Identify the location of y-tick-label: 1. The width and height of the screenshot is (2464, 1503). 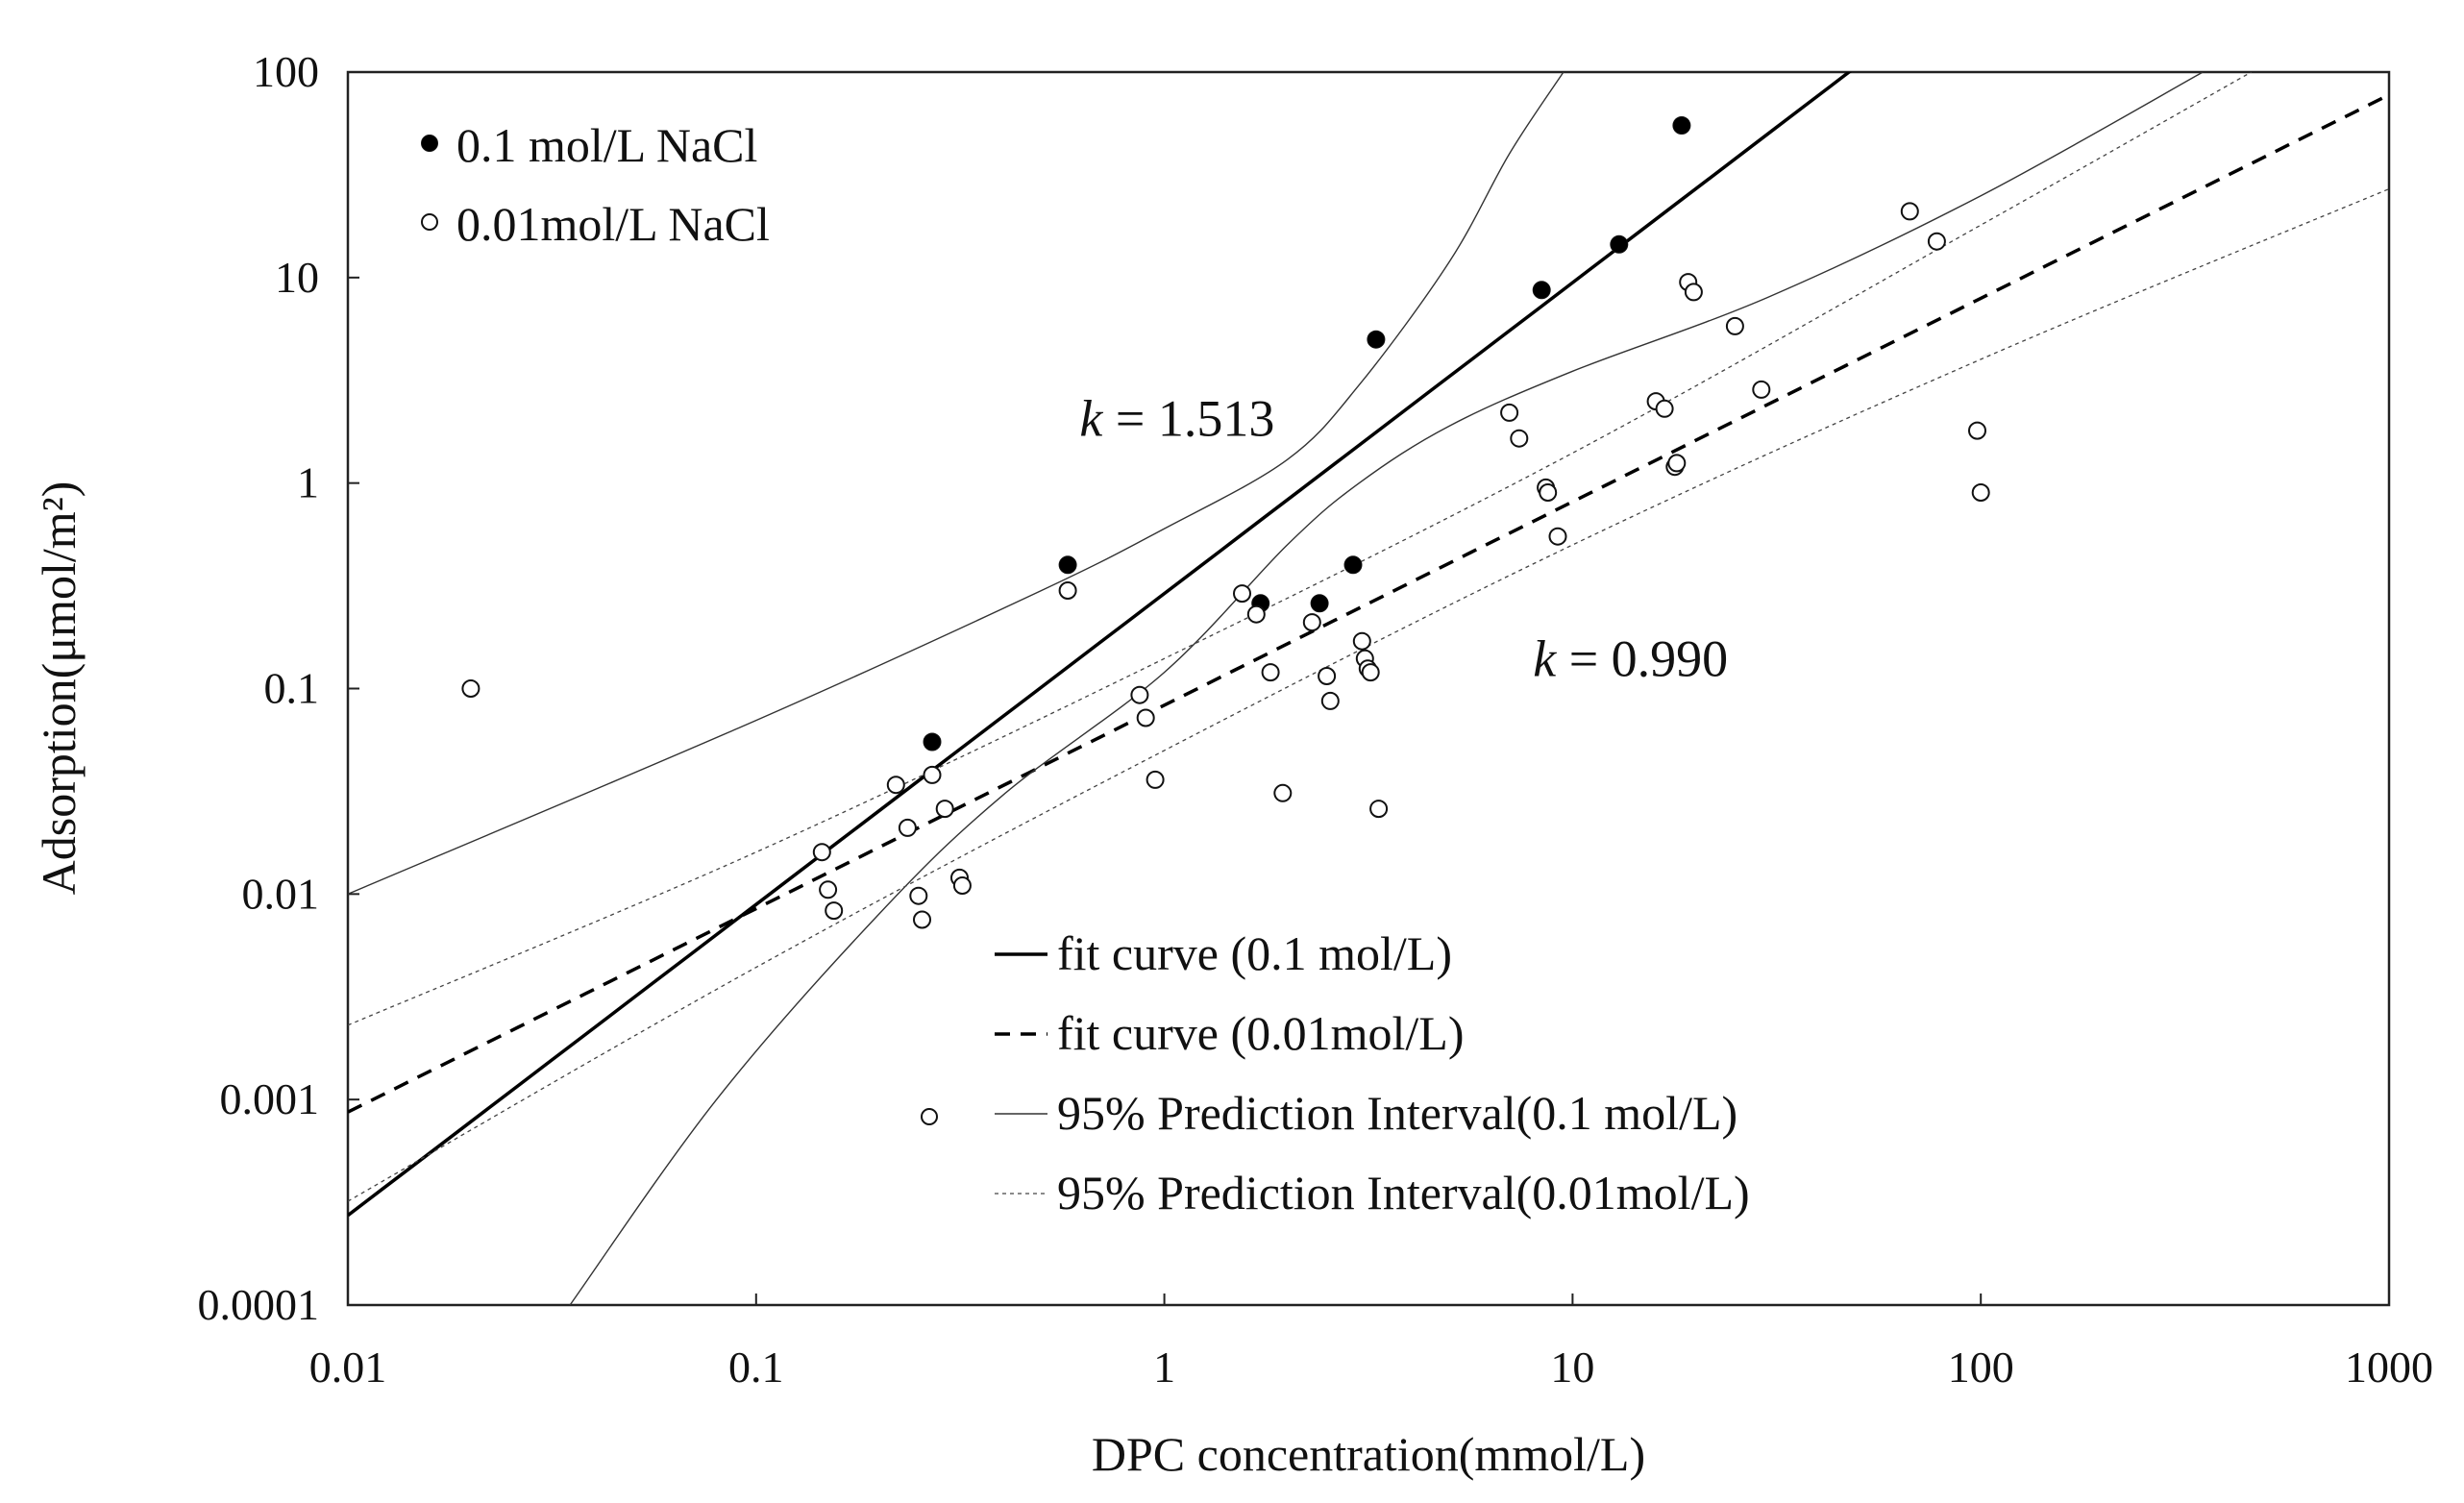
(308, 482).